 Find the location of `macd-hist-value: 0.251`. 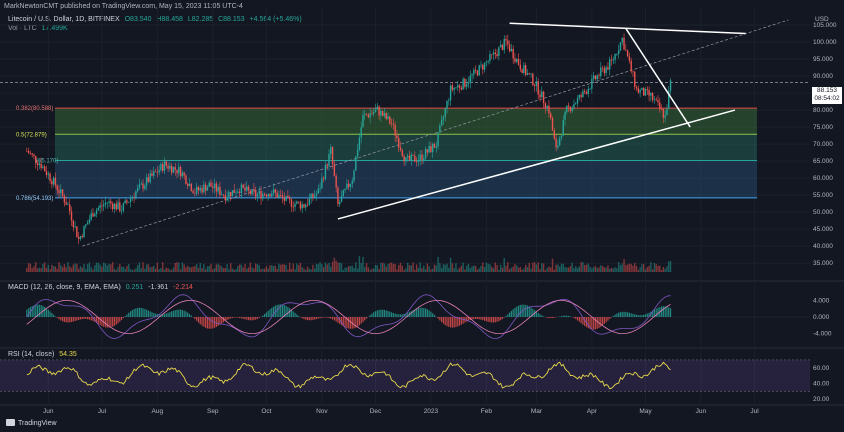

macd-hist-value: 0.251 is located at coordinates (134, 287).